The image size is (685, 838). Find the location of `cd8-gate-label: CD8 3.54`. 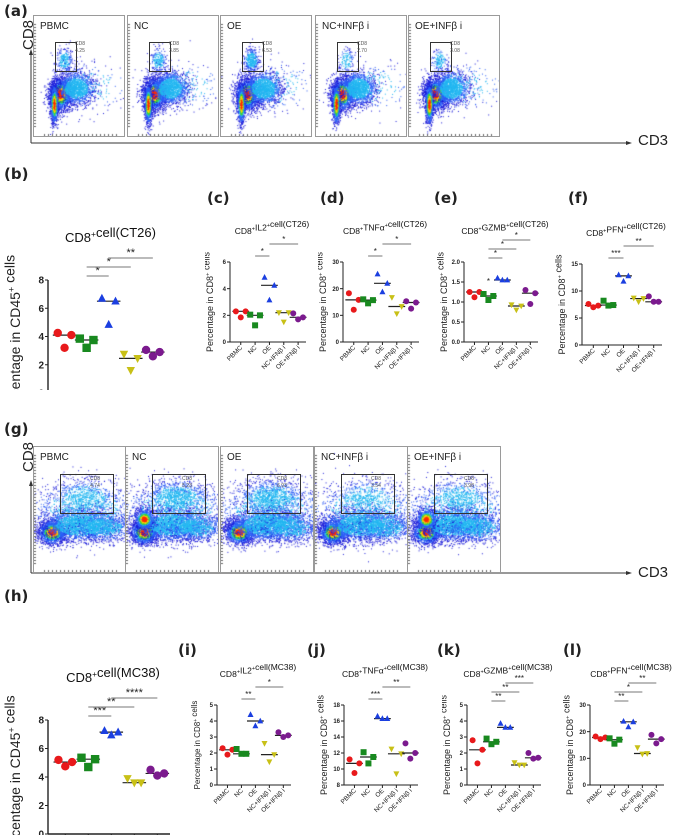

cd8-gate-label: CD8 3.54 is located at coordinates (376, 483).